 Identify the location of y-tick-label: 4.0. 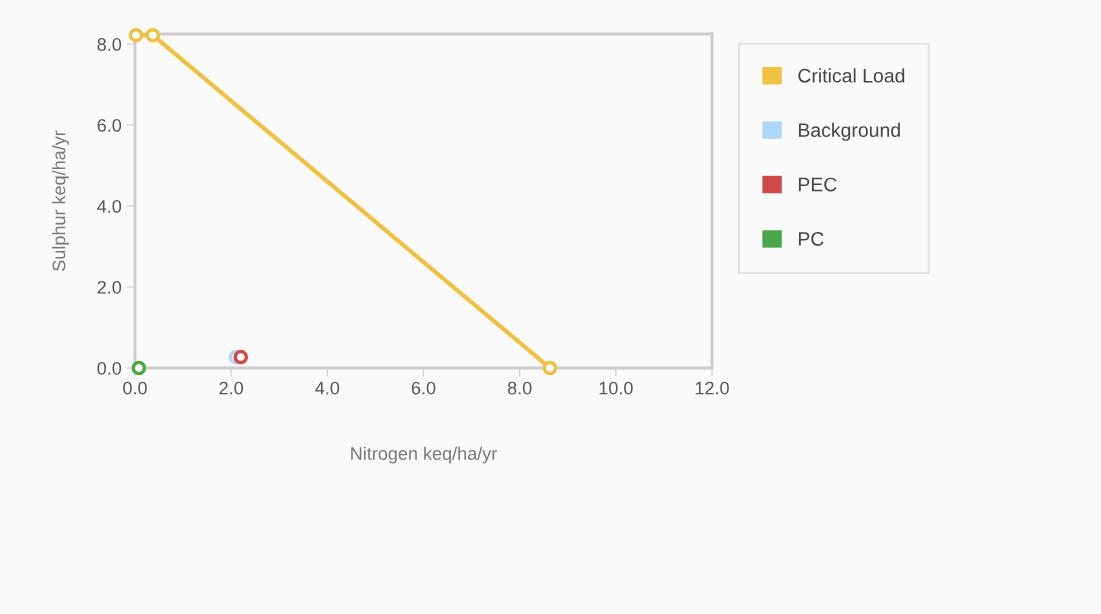
(109, 206).